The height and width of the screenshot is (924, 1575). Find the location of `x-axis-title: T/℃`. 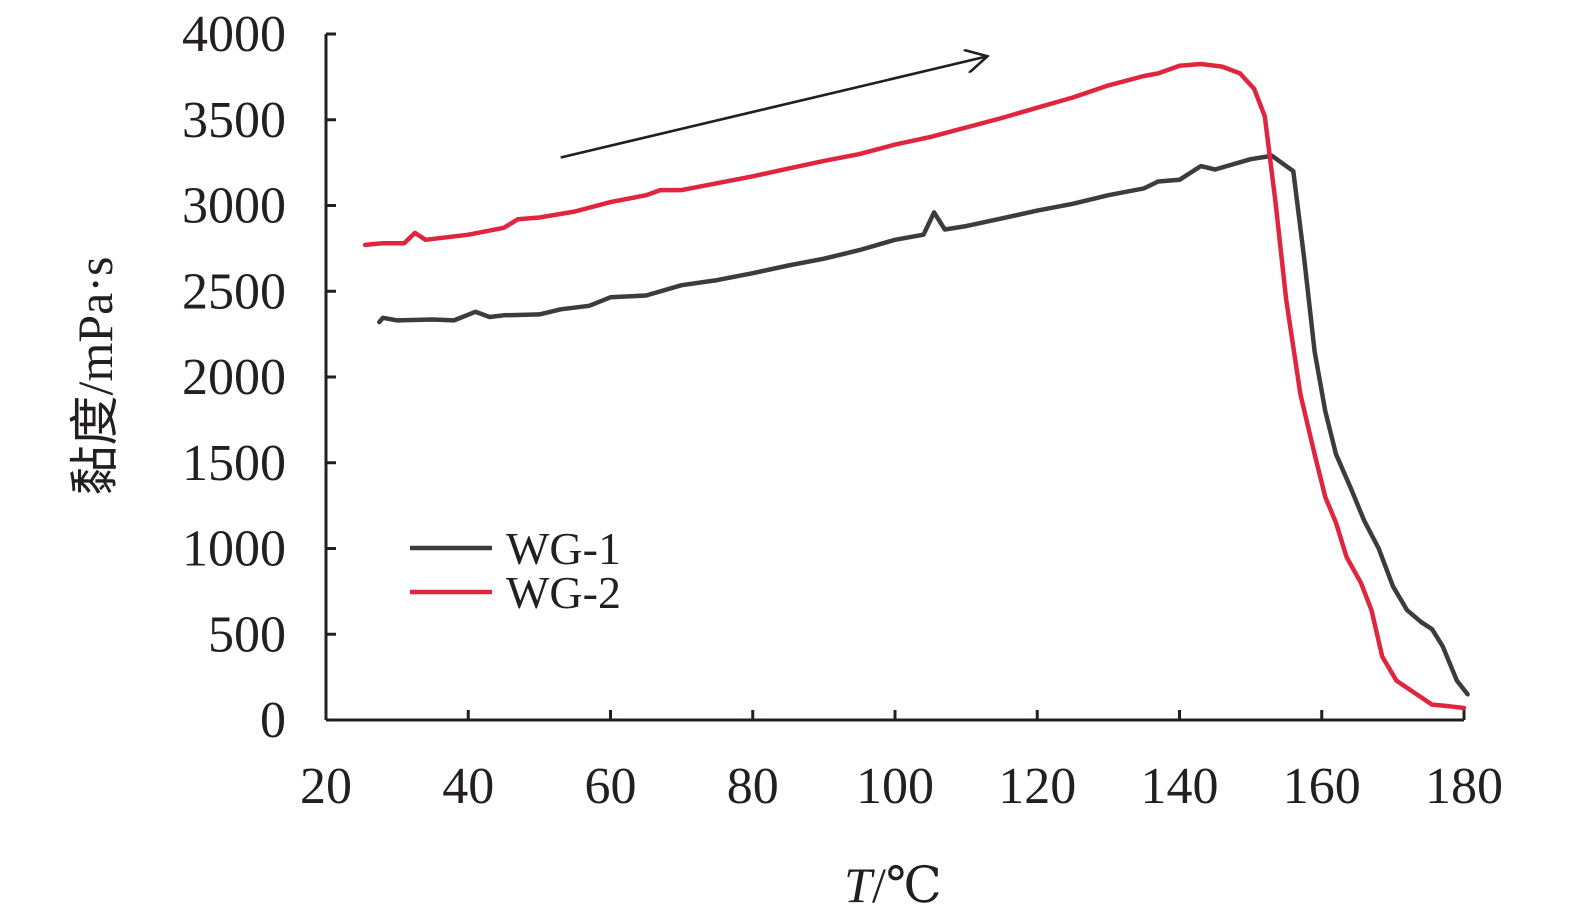

x-axis-title: T/℃ is located at coordinates (893, 885).